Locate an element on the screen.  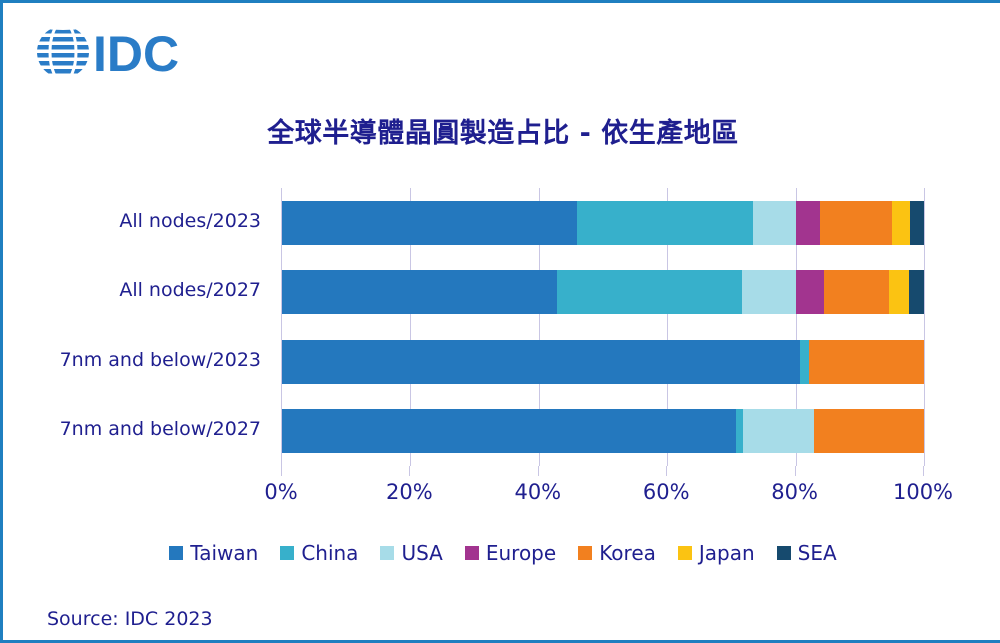
legend-item-usa: USA is located at coordinates (411, 553).